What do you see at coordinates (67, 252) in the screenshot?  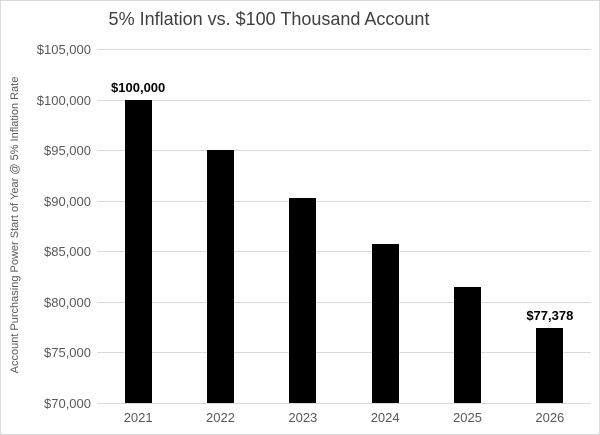 I see `y-tick-label: $85,000` at bounding box center [67, 252].